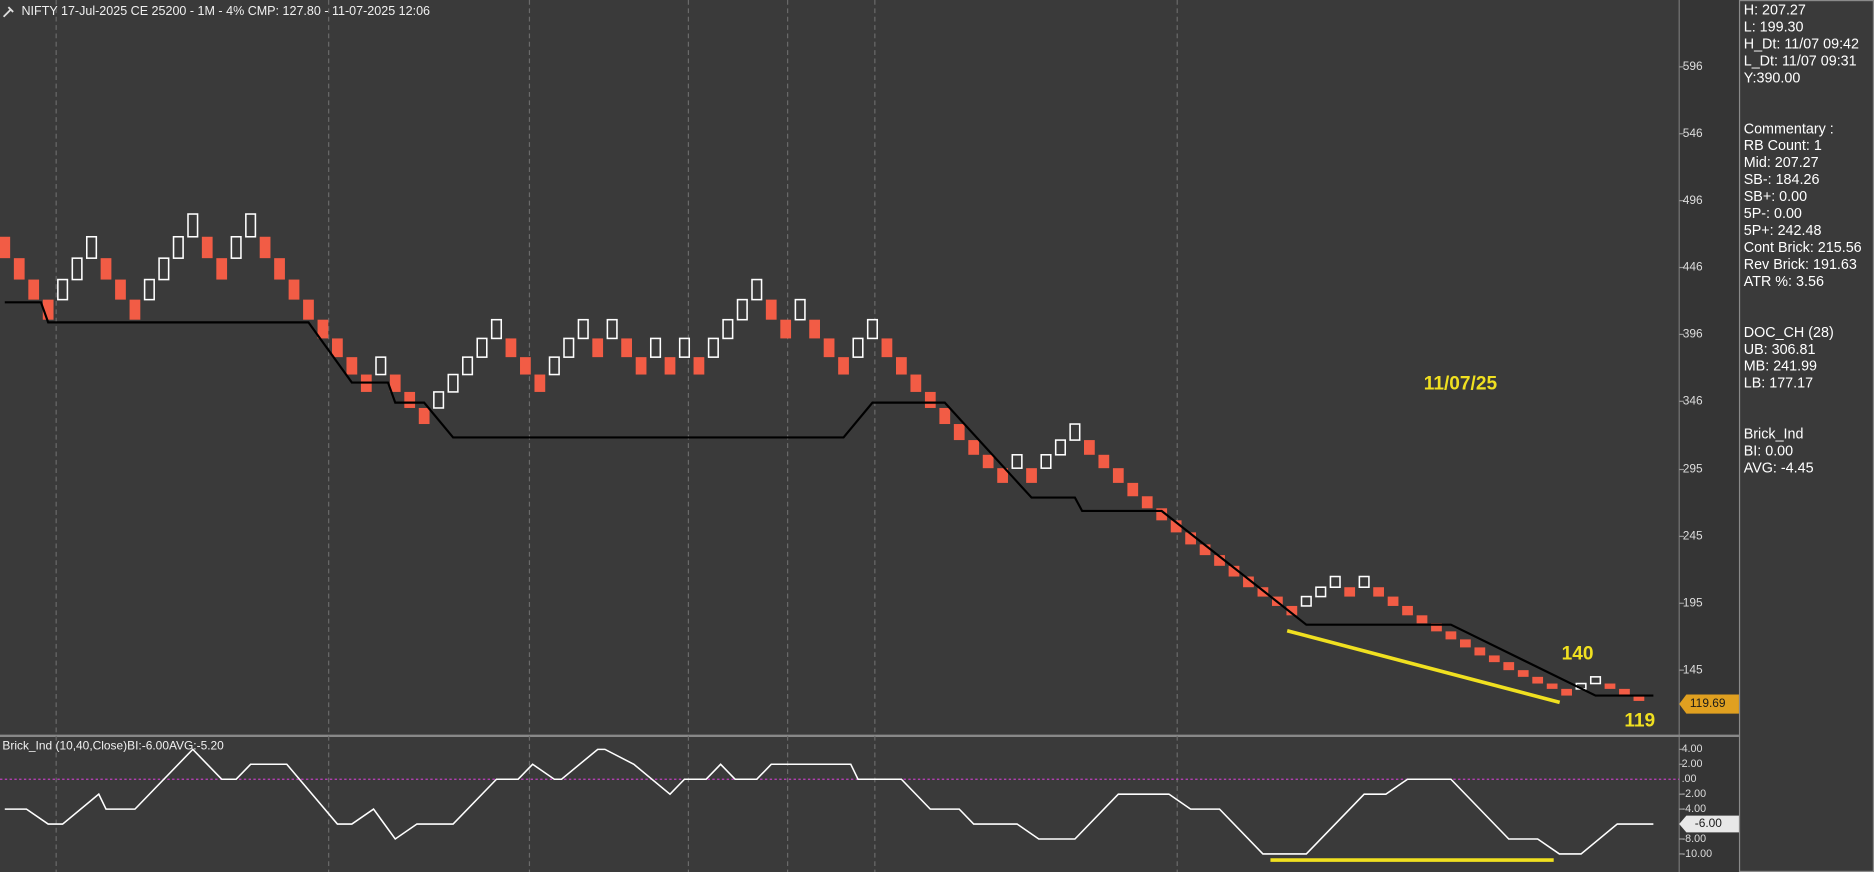  What do you see at coordinates (1768, 452) in the screenshot?
I see `info-text: BI: 0.00` at bounding box center [1768, 452].